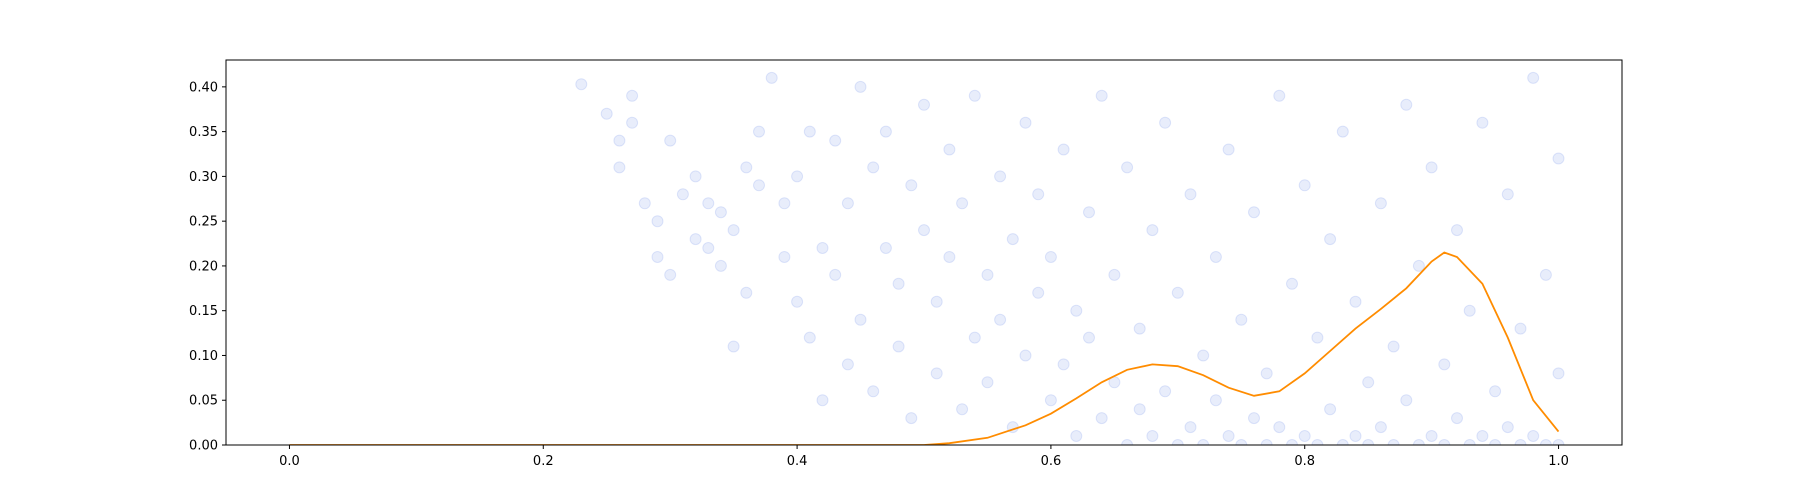  I want to click on y-tick-label: 0.10, so click(203, 356).